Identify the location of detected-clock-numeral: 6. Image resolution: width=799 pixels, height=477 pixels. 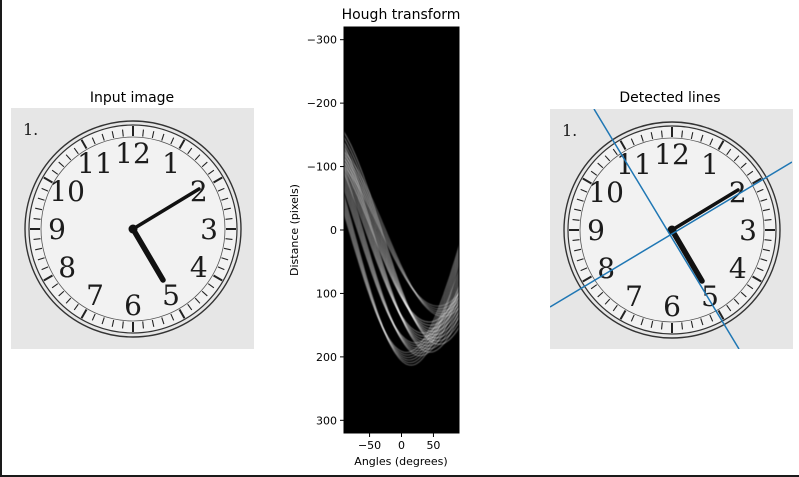
(672, 306).